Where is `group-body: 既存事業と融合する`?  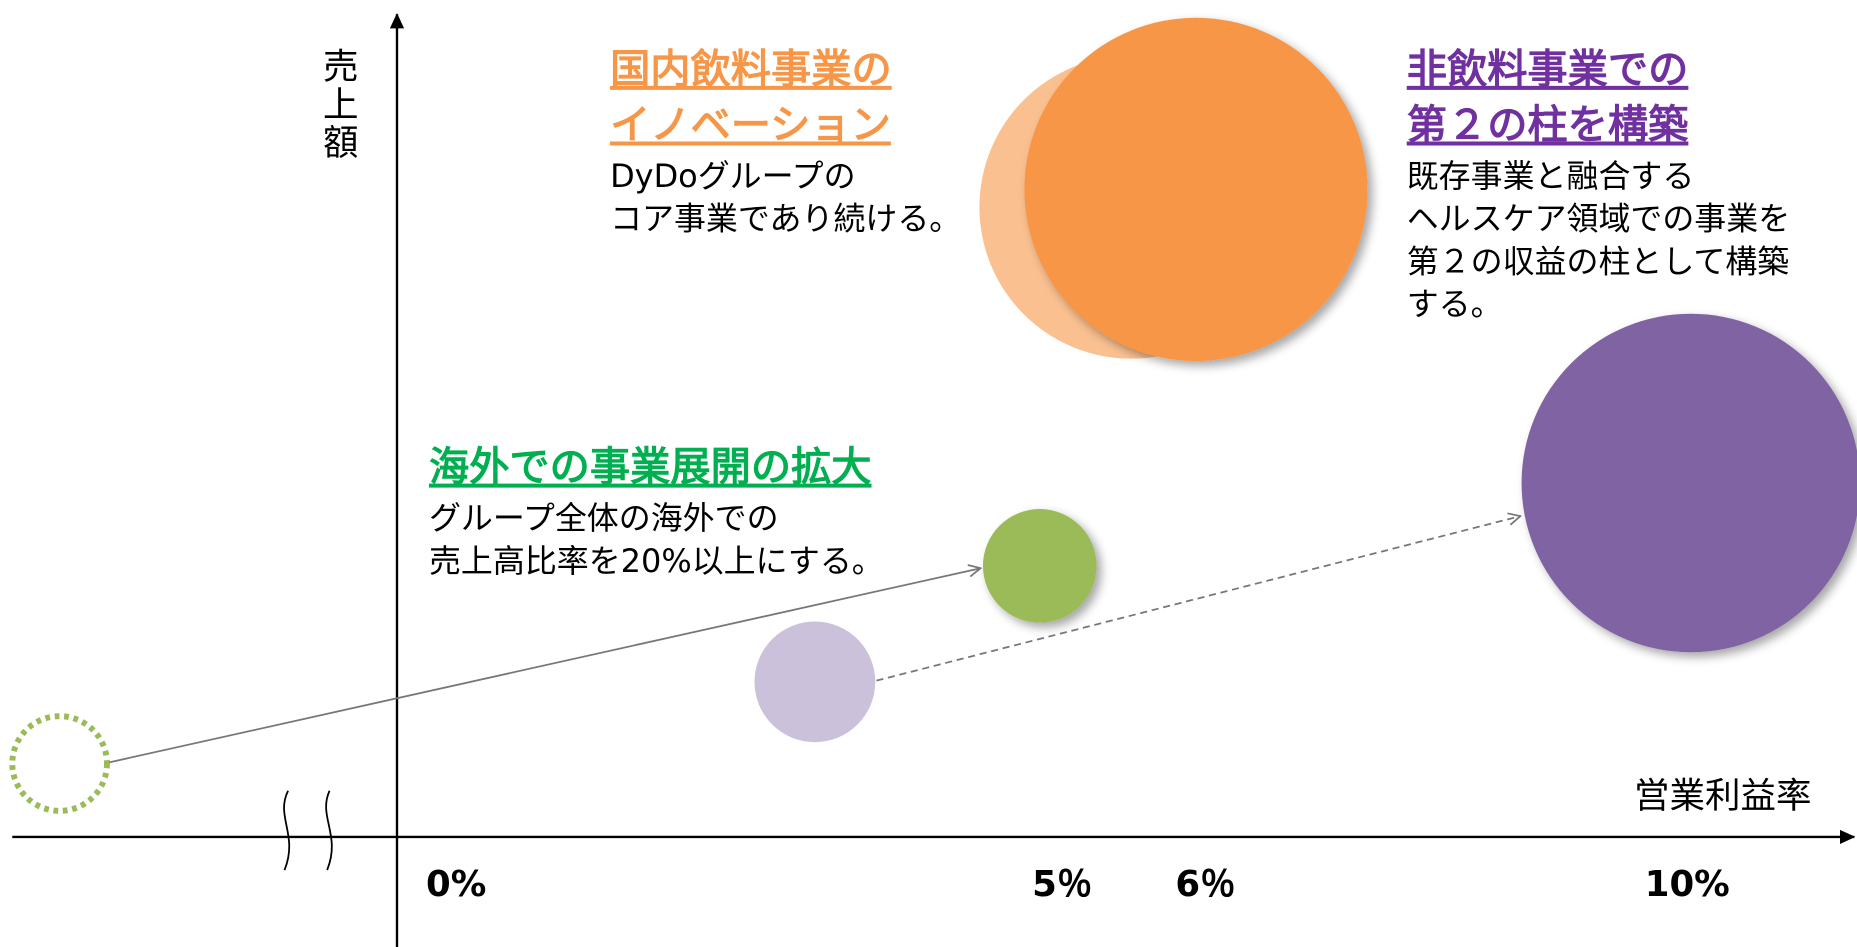
group-body: 既存事業と融合する is located at coordinates (1551, 176).